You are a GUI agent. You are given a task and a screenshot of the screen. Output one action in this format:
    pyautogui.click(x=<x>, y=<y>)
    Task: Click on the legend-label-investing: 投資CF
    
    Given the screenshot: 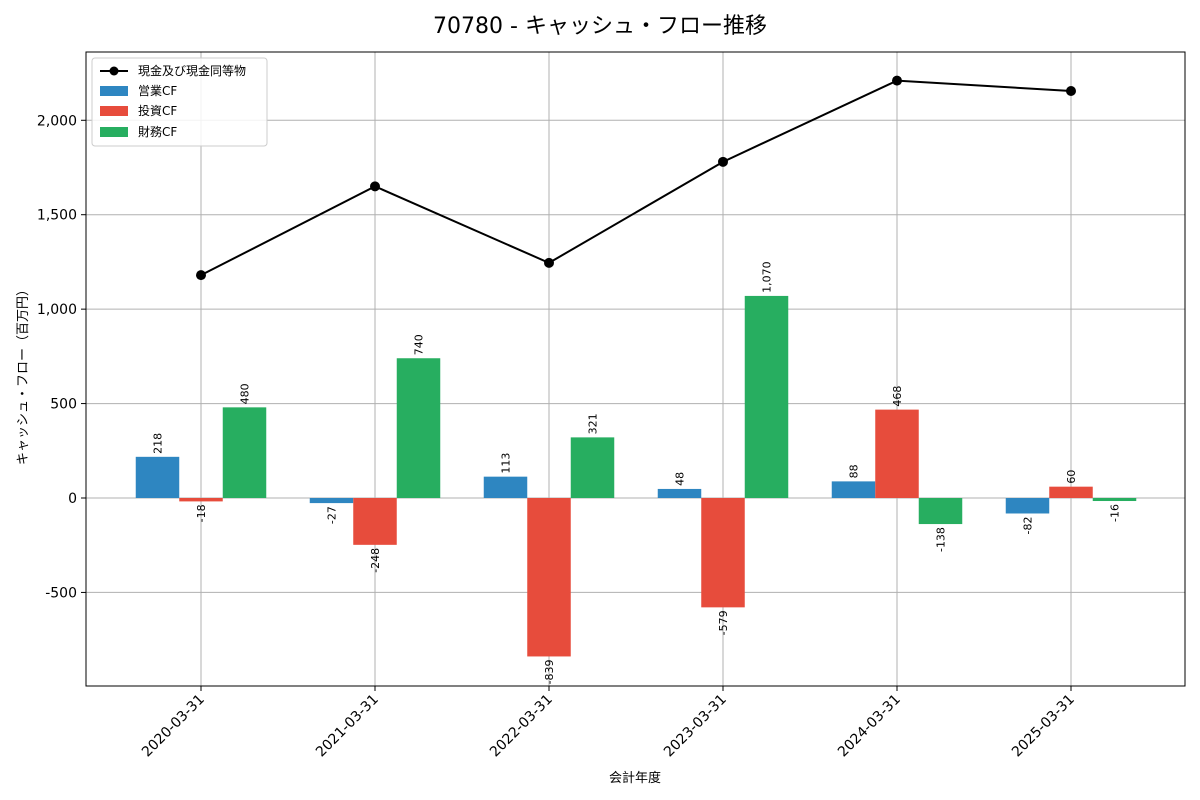 What is the action you would take?
    pyautogui.click(x=157, y=110)
    